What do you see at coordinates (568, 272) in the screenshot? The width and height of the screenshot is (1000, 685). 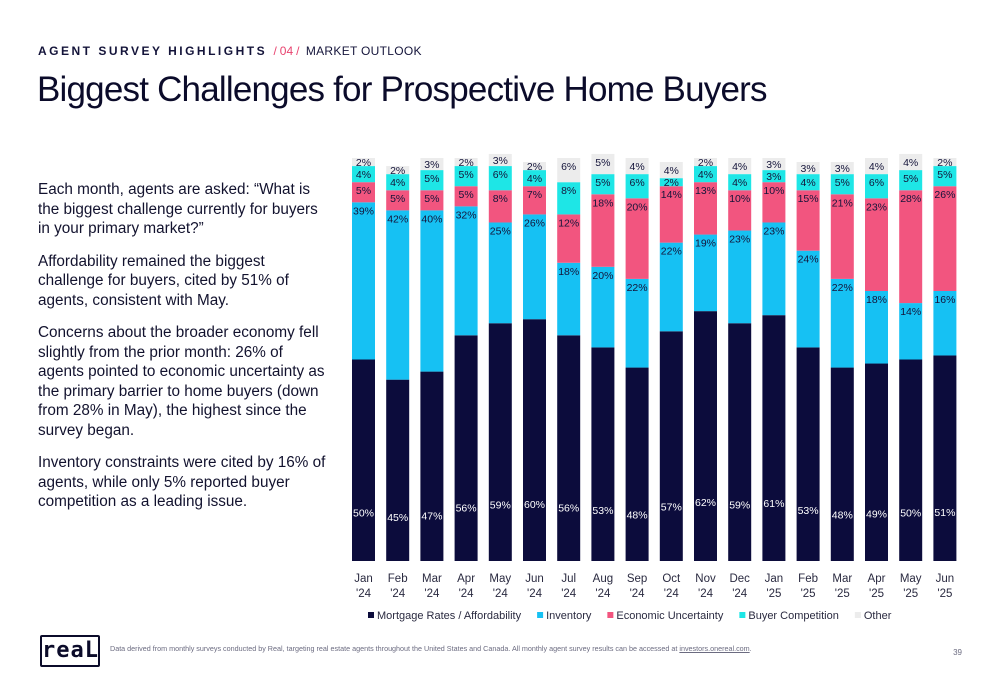 I see `data-label: 18%` at bounding box center [568, 272].